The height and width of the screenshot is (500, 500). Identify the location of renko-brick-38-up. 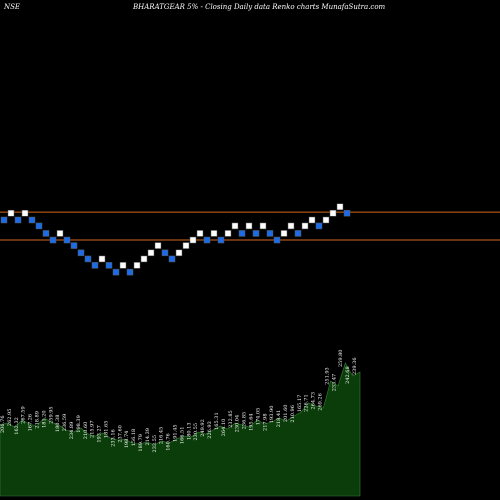
(263, 226).